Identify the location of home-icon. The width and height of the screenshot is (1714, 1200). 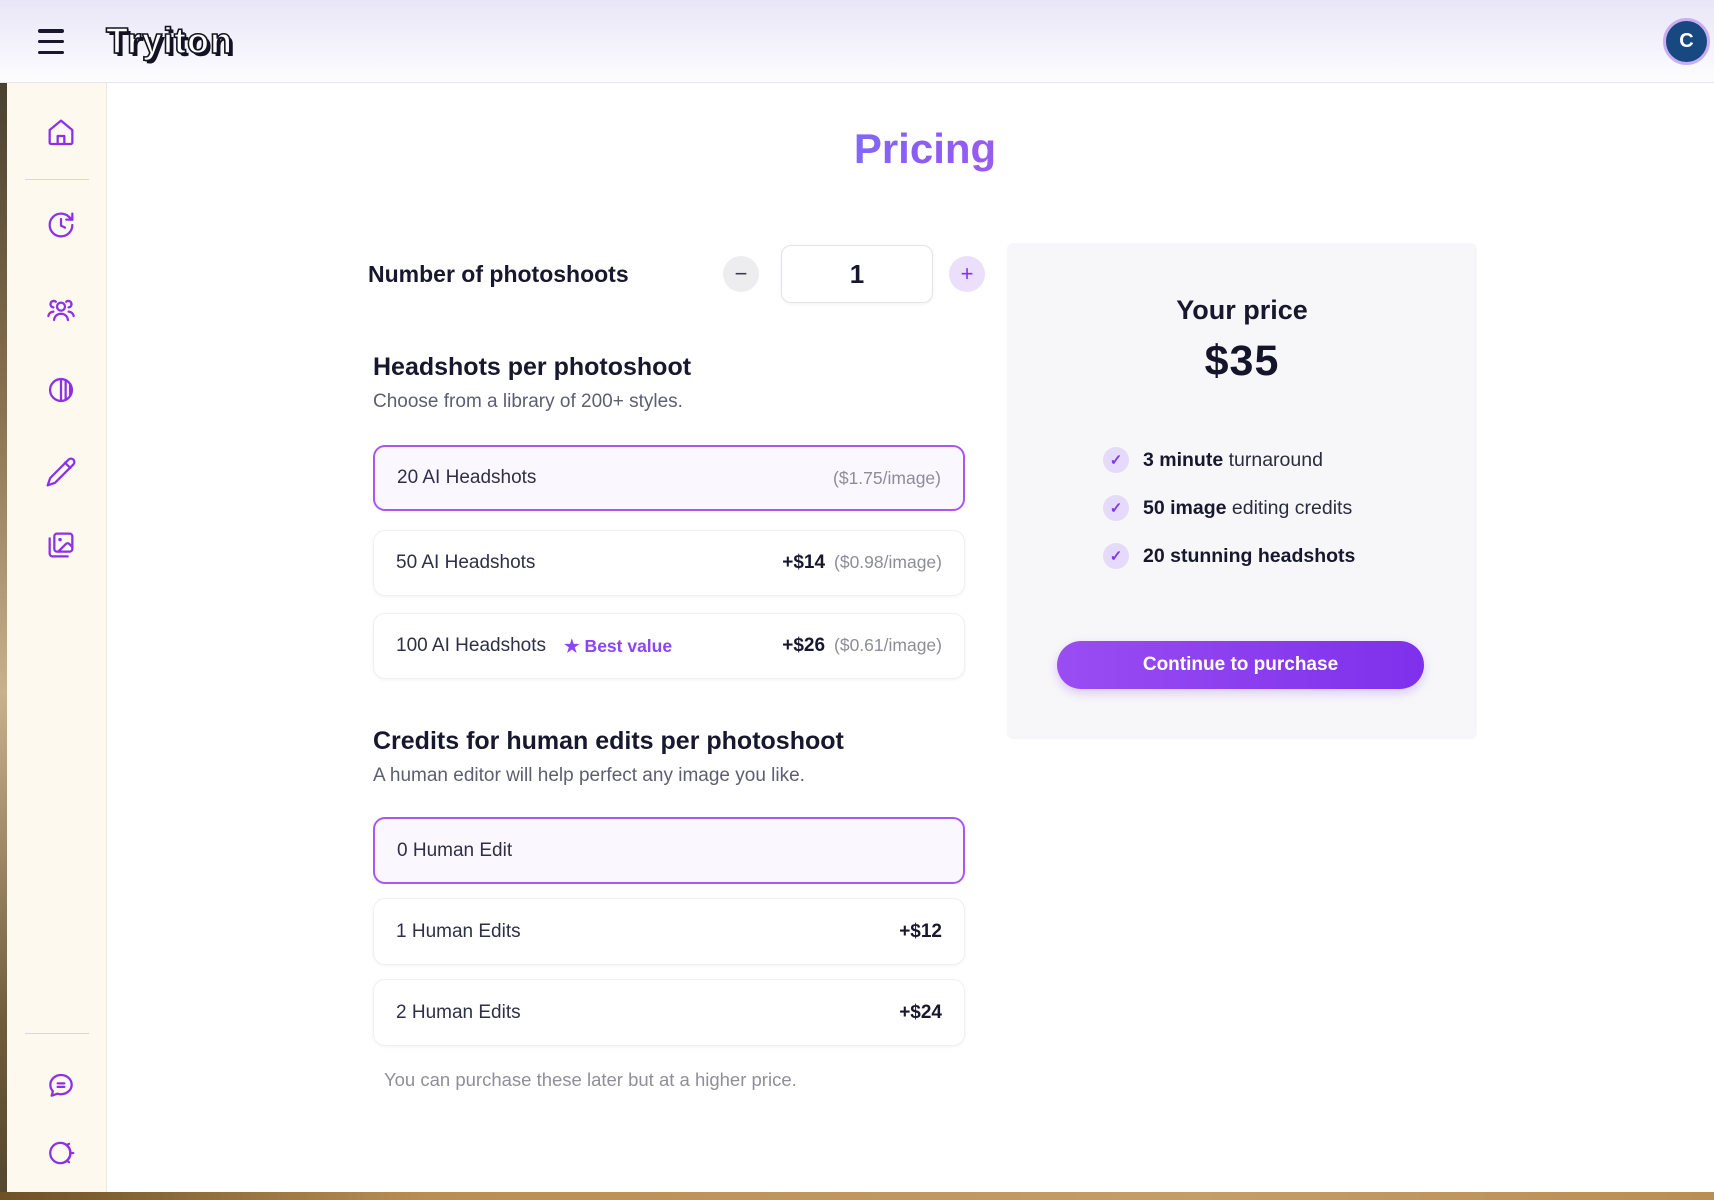
(61, 132).